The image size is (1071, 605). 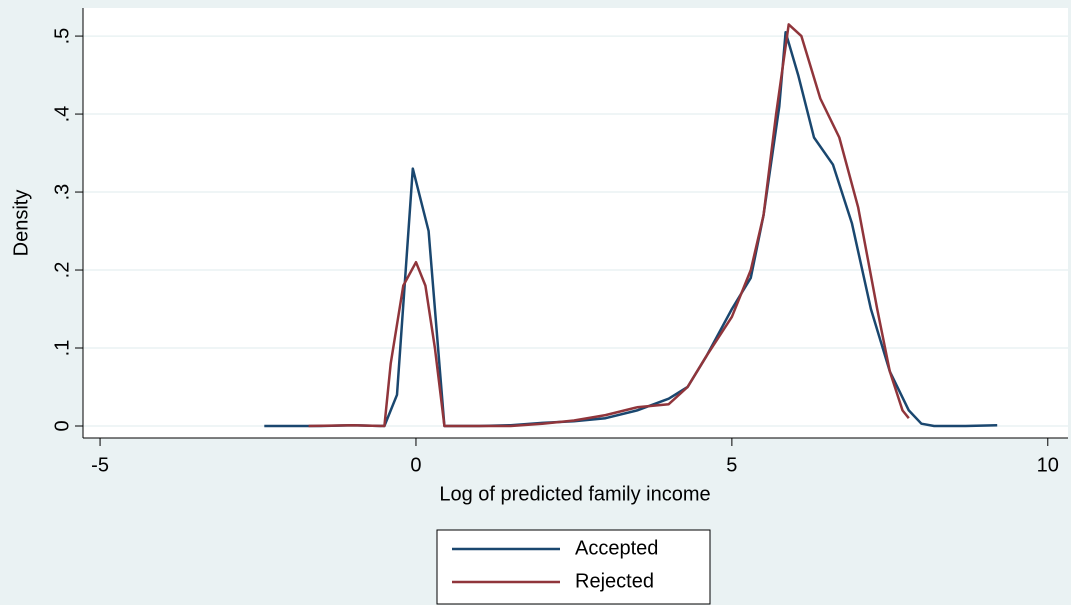 What do you see at coordinates (62, 36) in the screenshot?
I see `y-tick-label: .5` at bounding box center [62, 36].